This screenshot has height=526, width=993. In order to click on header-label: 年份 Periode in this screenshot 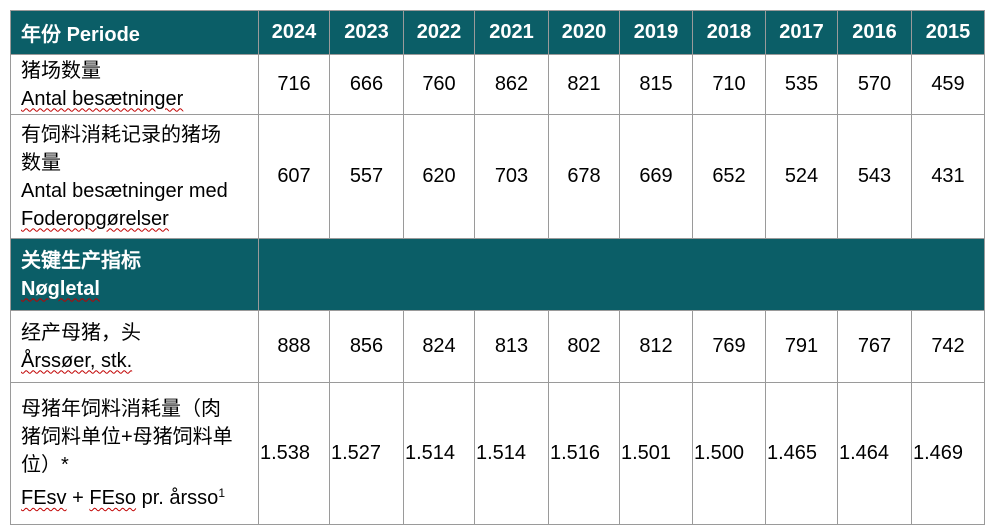, I will do `click(134, 32)`.